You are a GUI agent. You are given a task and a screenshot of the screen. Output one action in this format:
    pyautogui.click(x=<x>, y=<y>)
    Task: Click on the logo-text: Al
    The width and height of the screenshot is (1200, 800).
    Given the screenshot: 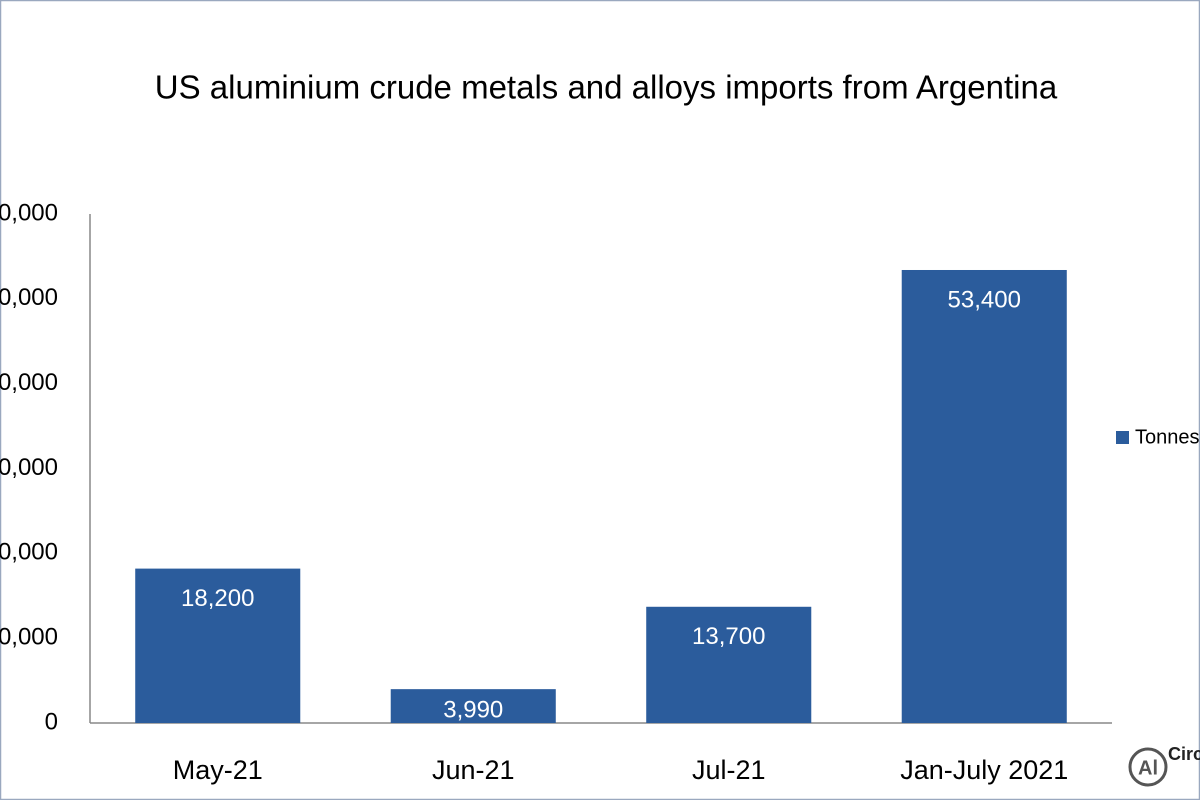 What is the action you would take?
    pyautogui.click(x=1148, y=768)
    